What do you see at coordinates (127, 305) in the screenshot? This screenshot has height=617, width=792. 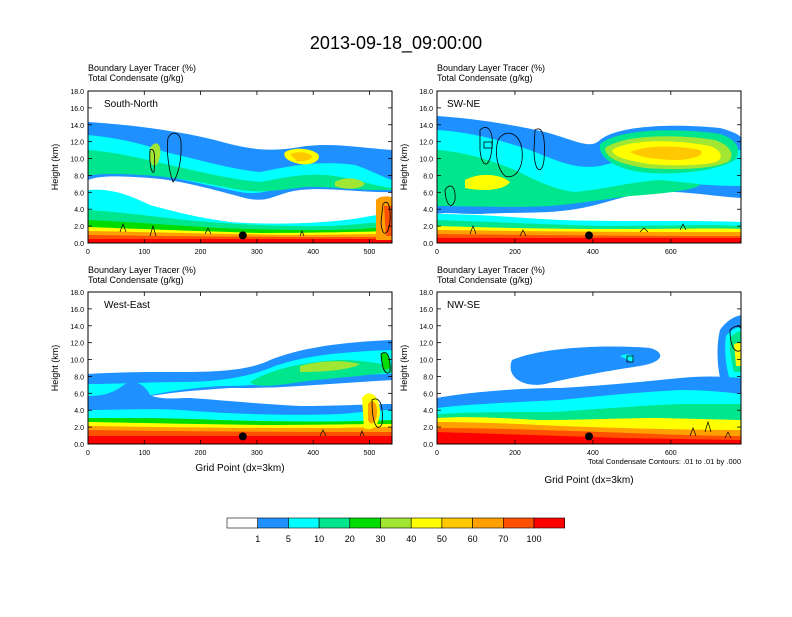 I see `panel-label: West-East` at bounding box center [127, 305].